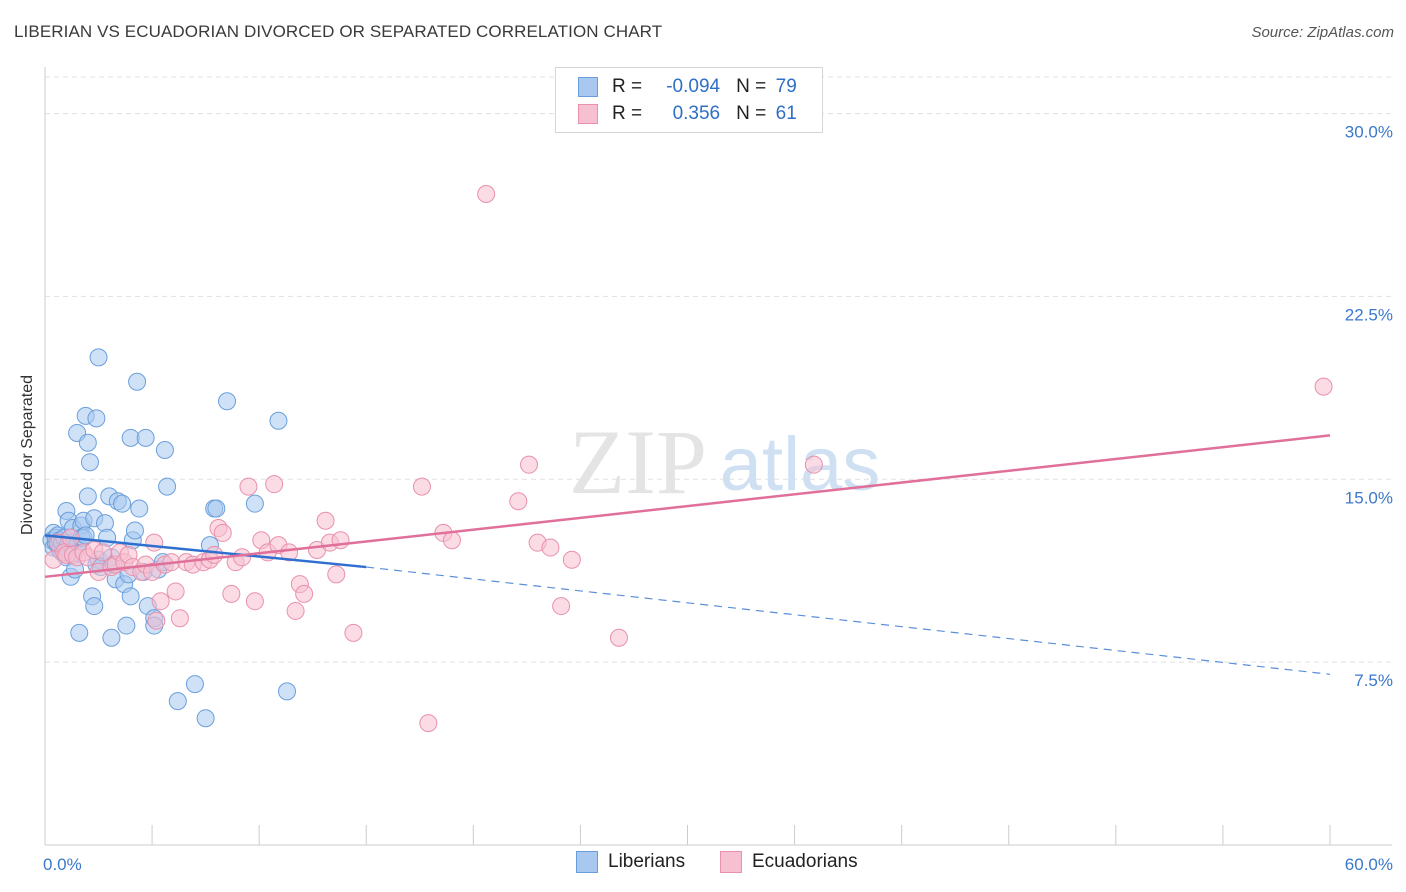  I want to click on watermark: ZIP atlas, so click(724, 462).